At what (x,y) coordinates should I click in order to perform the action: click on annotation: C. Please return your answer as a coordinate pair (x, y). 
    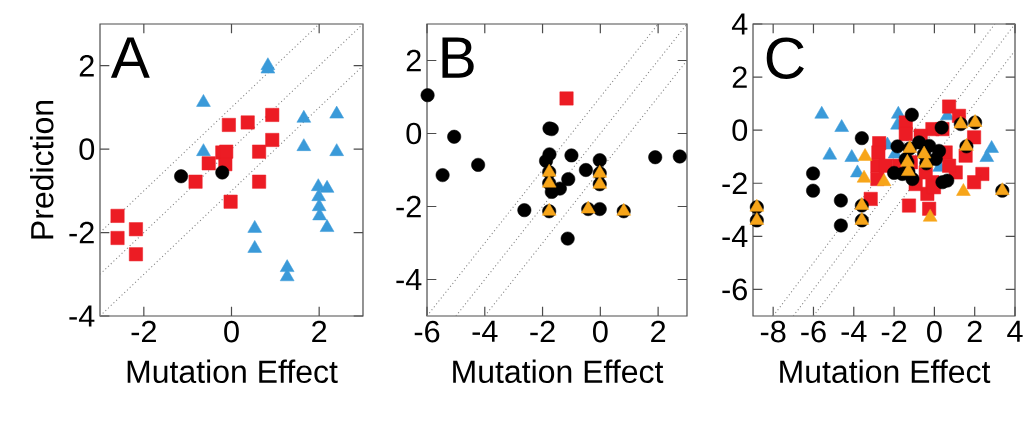
    Looking at the image, I should click on (785, 58).